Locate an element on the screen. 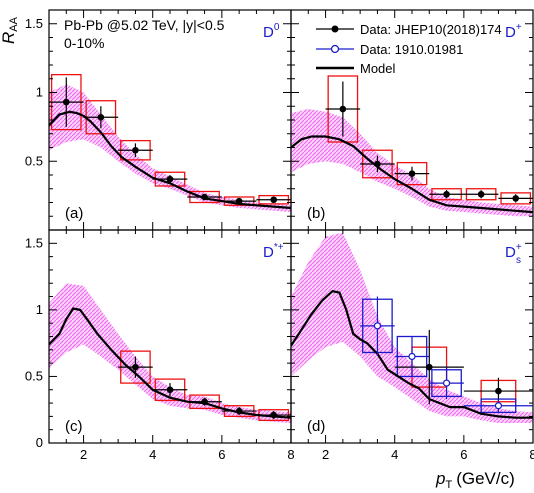 The image size is (534, 493). panel-label: (d) is located at coordinates (316, 426).